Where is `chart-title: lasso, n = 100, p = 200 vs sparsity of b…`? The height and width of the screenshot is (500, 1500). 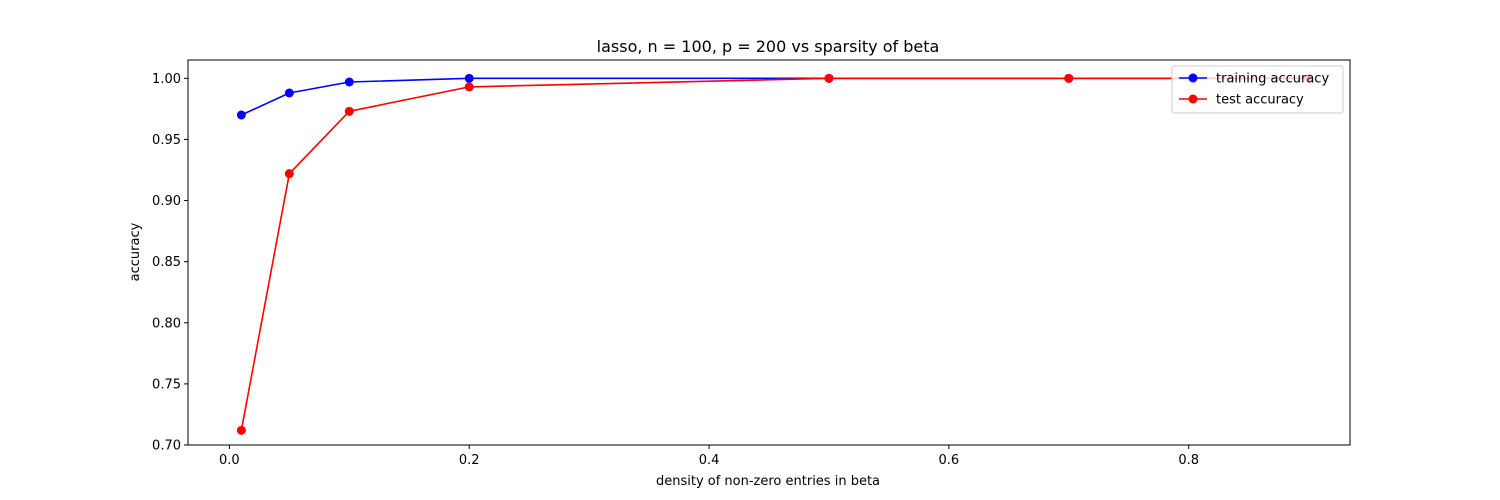 chart-title: lasso, n = 100, p = 200 vs sparsity of b… is located at coordinates (768, 46).